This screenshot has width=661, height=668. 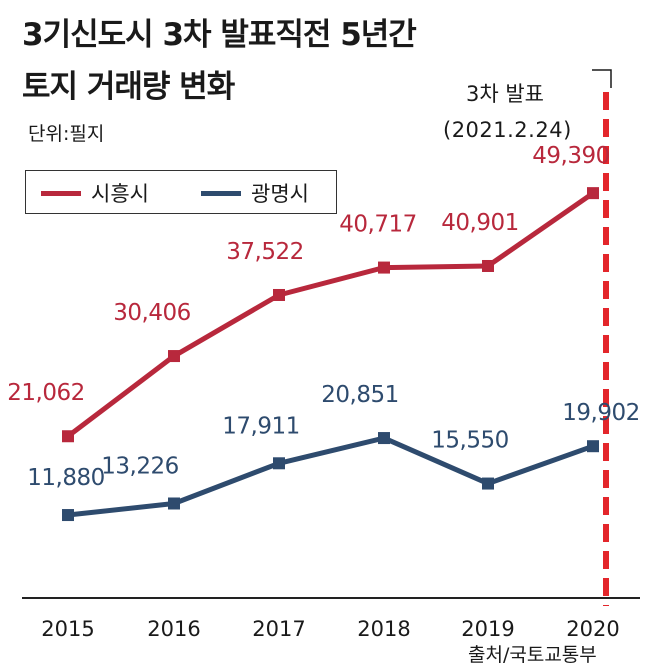 What do you see at coordinates (280, 194) in the screenshot?
I see `legend-label-gwangmyeong: 광명시` at bounding box center [280, 194].